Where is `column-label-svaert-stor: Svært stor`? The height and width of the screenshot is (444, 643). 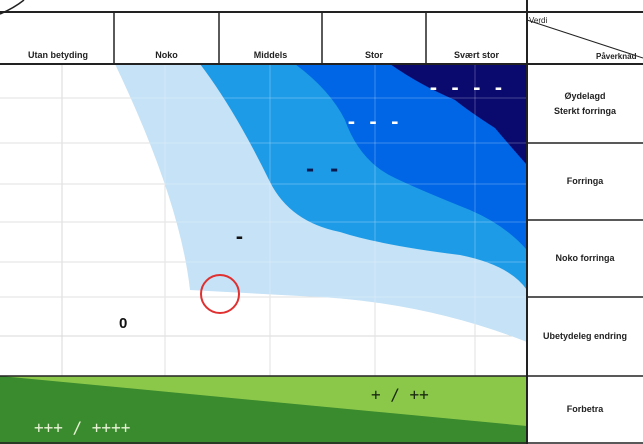
column-label-svaert-stor: Svært stor is located at coordinates (476, 55).